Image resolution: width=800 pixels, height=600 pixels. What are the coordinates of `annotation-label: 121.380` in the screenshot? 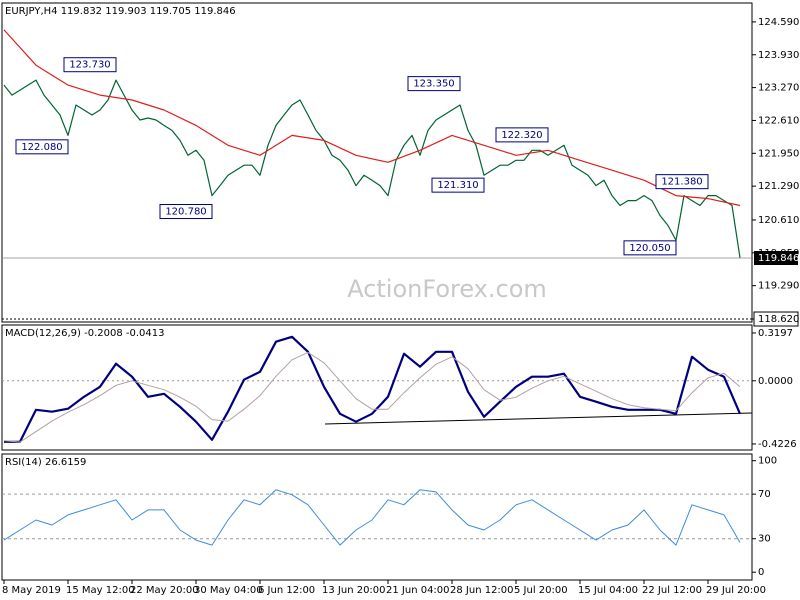 It's located at (681, 182).